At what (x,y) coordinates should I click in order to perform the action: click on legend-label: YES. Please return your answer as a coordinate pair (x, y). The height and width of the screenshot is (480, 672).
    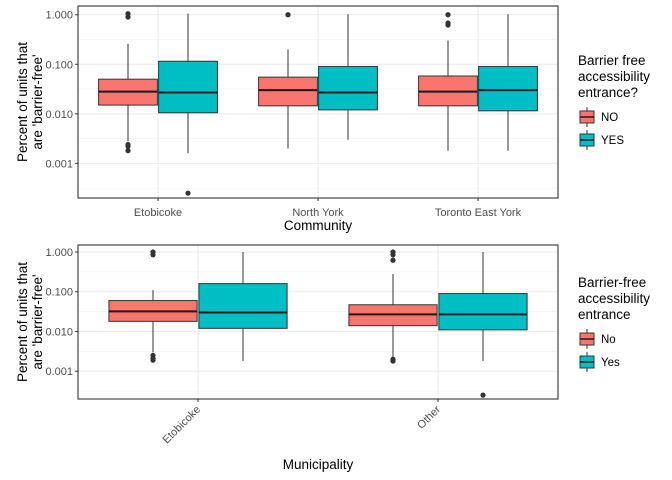
    Looking at the image, I should click on (612, 141).